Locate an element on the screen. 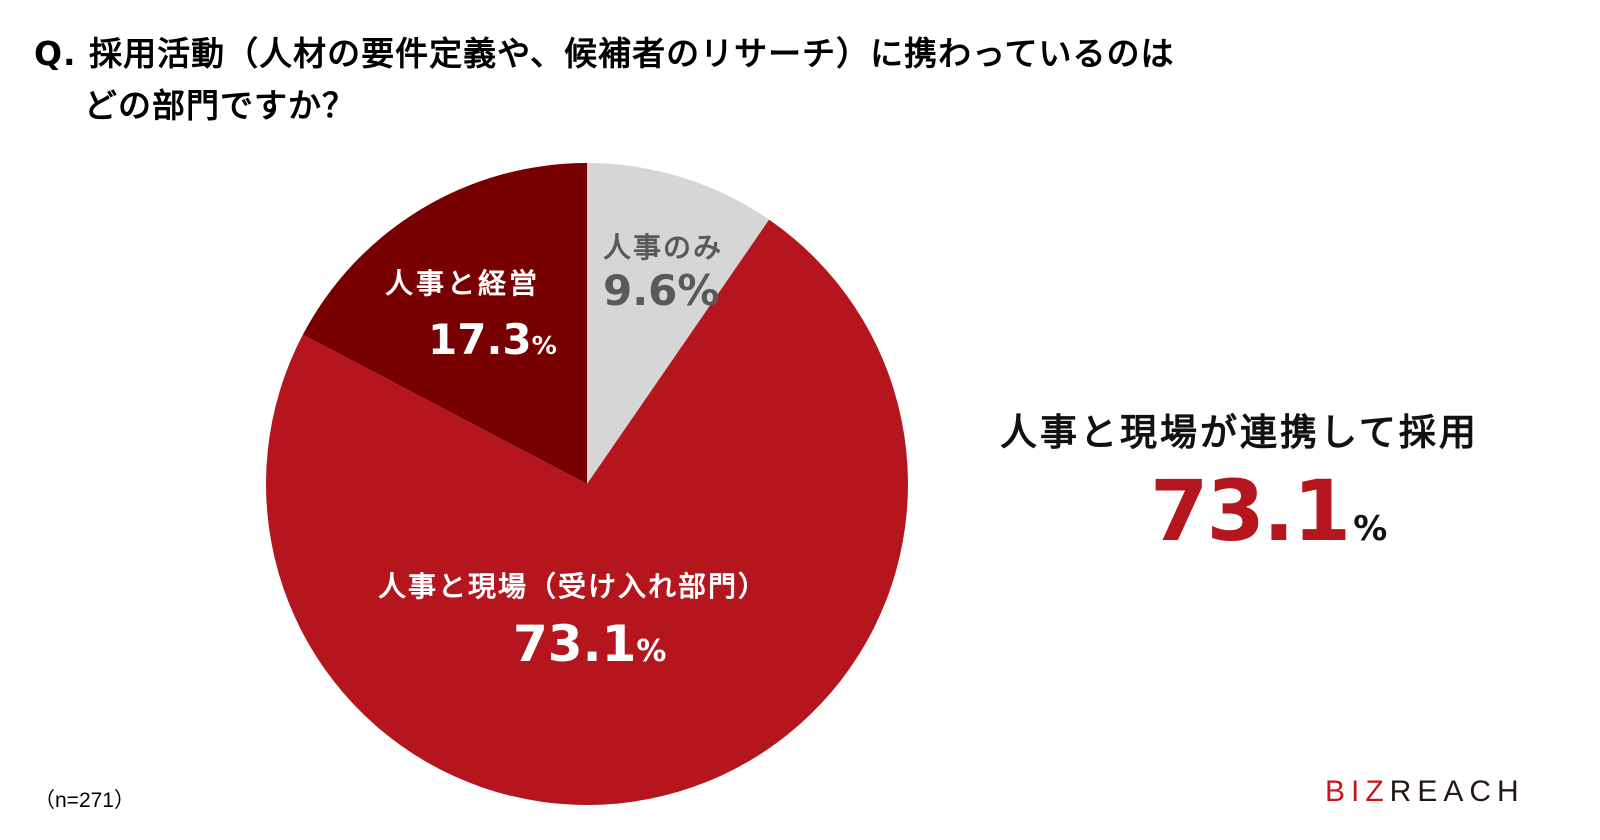  label-hr-mgmt: 人事と経営 is located at coordinates (463, 283).